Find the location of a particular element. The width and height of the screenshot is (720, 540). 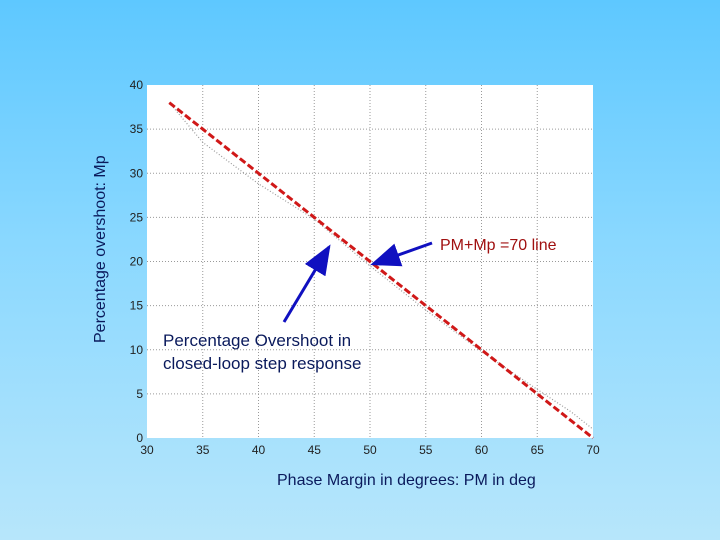

x-tick-label: 40 is located at coordinates (259, 450).